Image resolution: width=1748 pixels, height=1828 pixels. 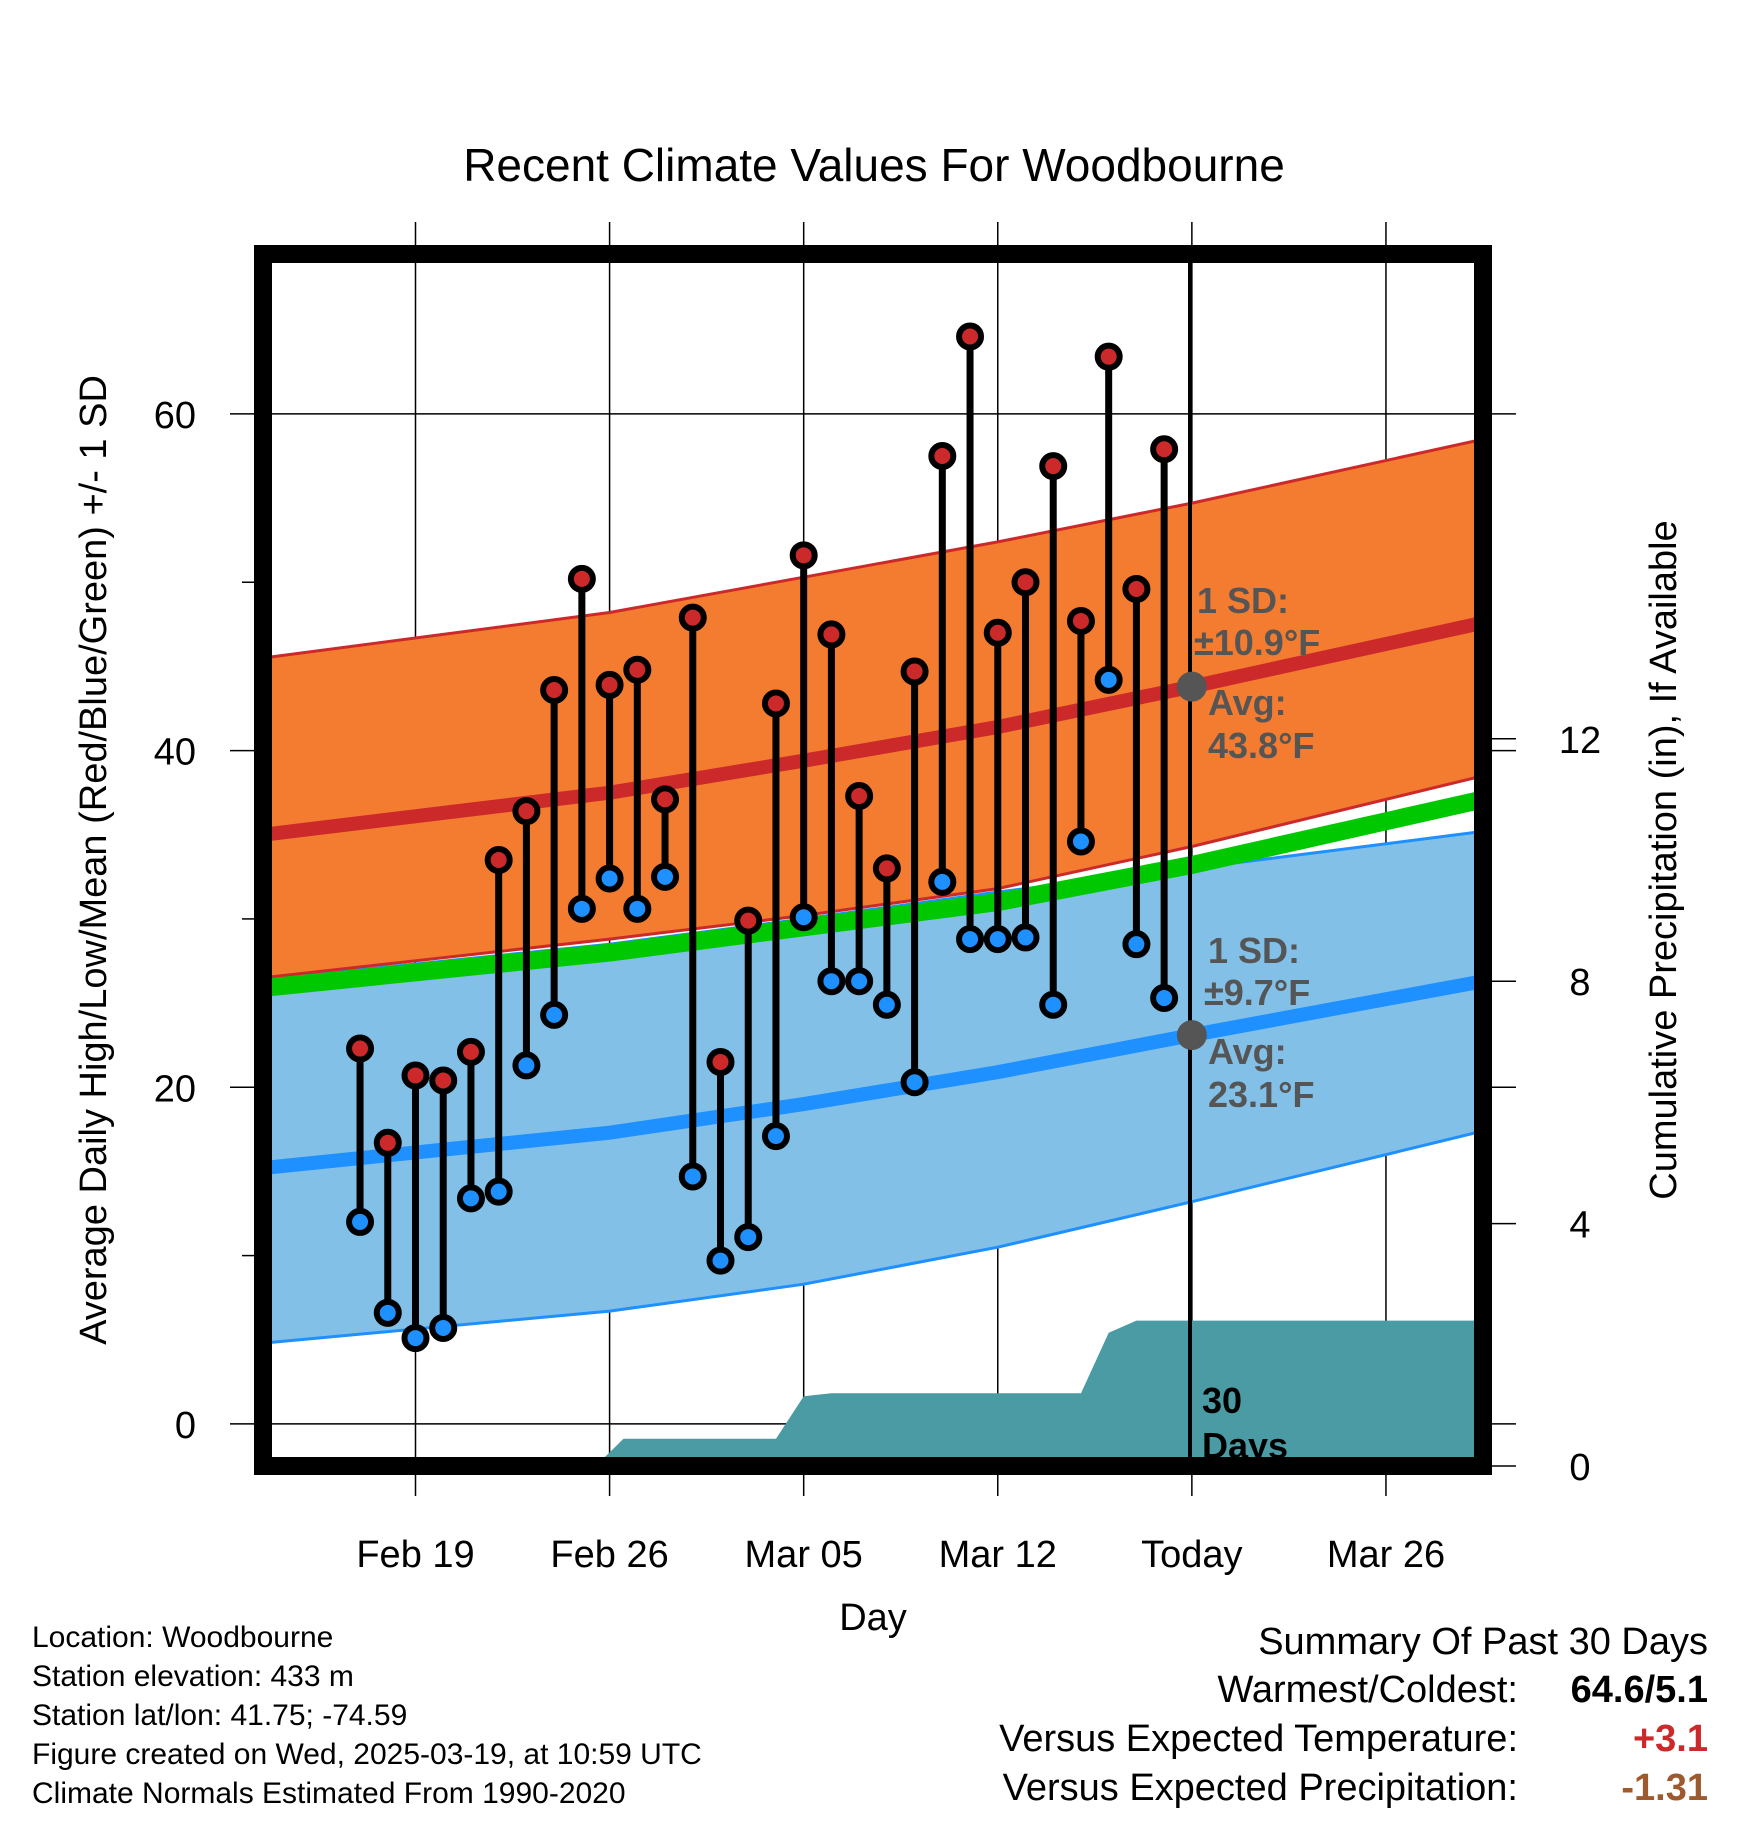 I want to click on low-avg-dot, so click(x=1191, y=1035).